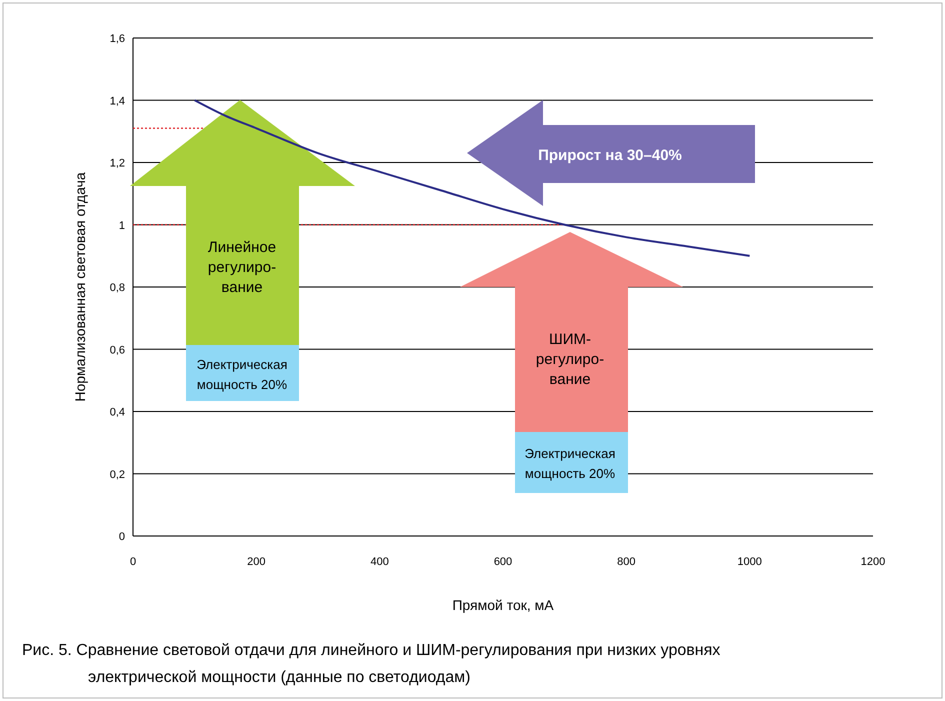  What do you see at coordinates (472, 178) in the screenshot?
I see `line-series` at bounding box center [472, 178].